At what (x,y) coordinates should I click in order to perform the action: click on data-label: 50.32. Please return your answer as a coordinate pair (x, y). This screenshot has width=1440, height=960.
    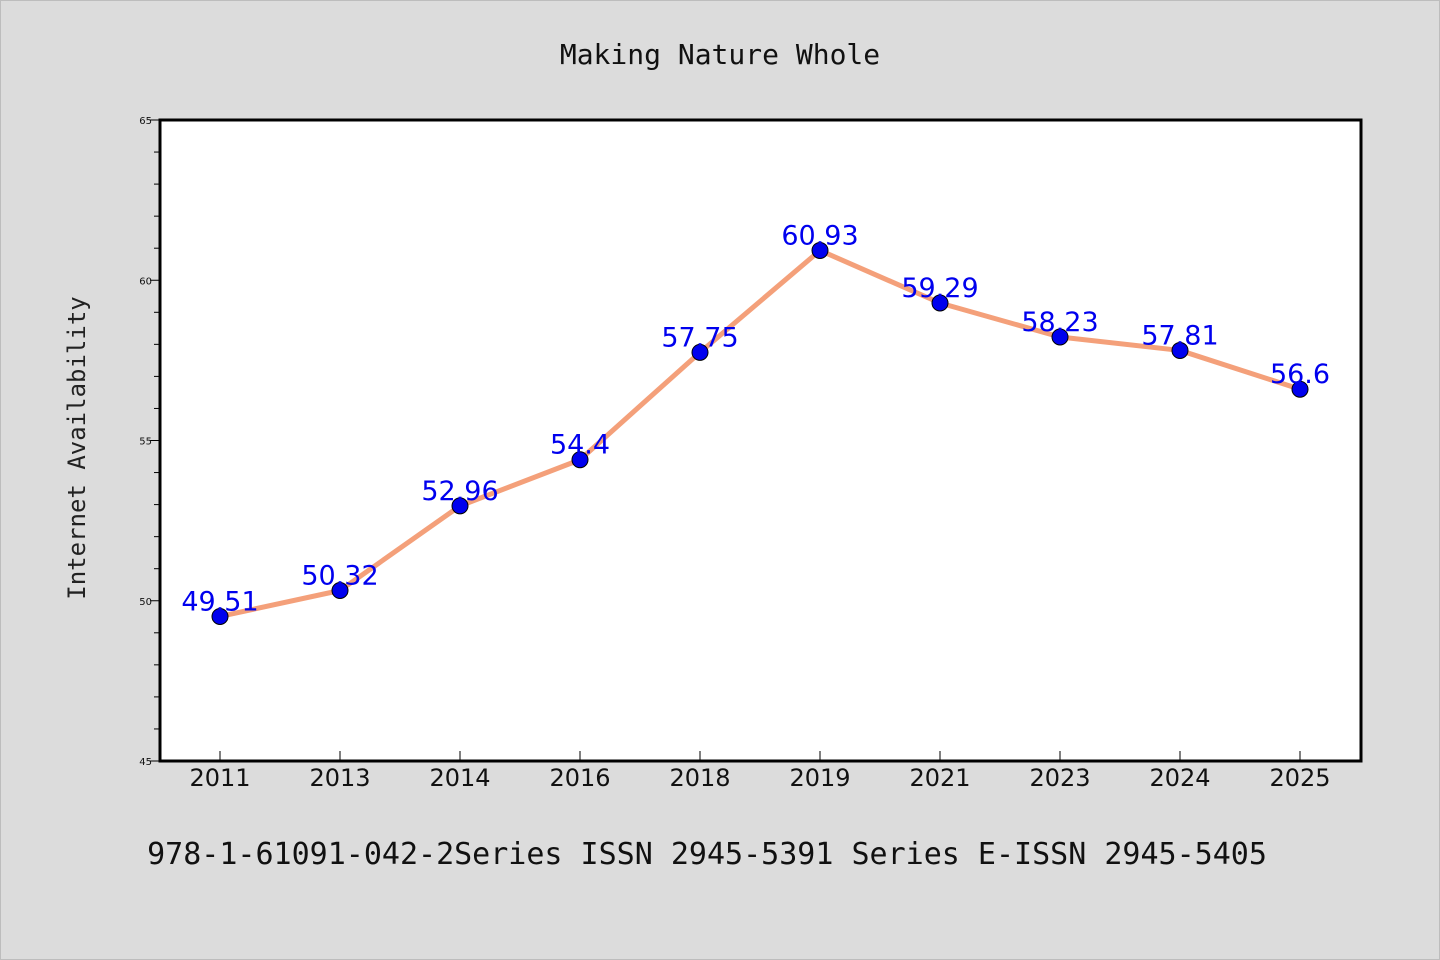
    Looking at the image, I should click on (339, 575).